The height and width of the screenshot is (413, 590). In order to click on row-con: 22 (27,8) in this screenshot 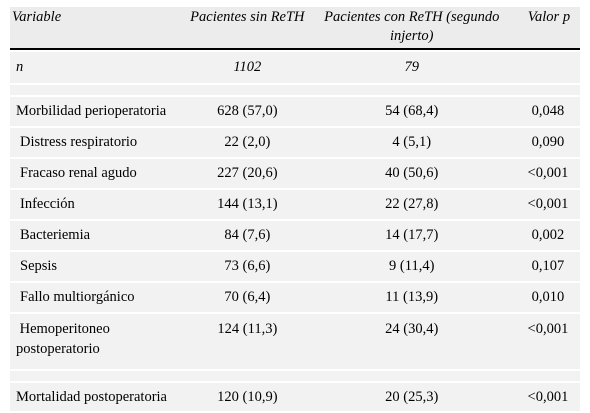, I will do `click(411, 204)`.